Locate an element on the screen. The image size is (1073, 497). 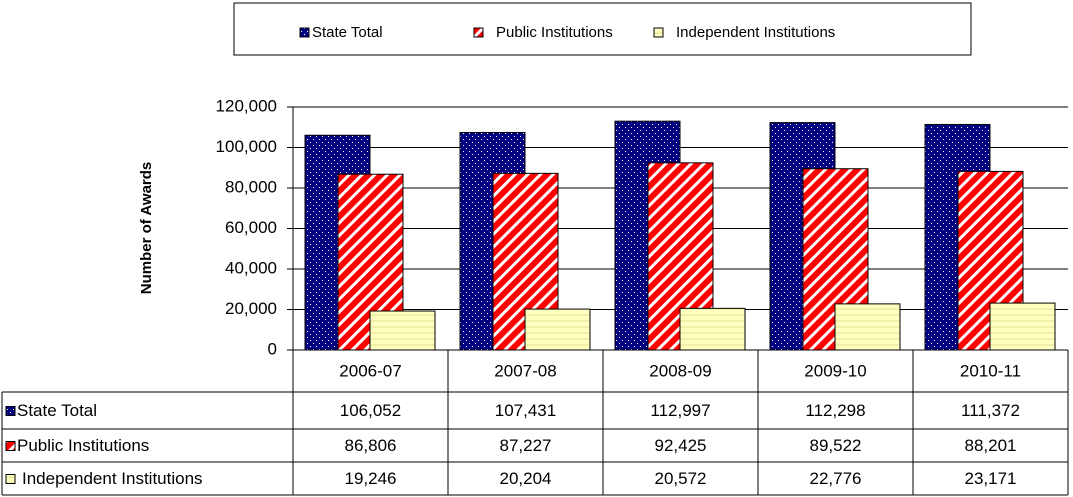
y-axis-label: Number of Awards is located at coordinates (146, 228).